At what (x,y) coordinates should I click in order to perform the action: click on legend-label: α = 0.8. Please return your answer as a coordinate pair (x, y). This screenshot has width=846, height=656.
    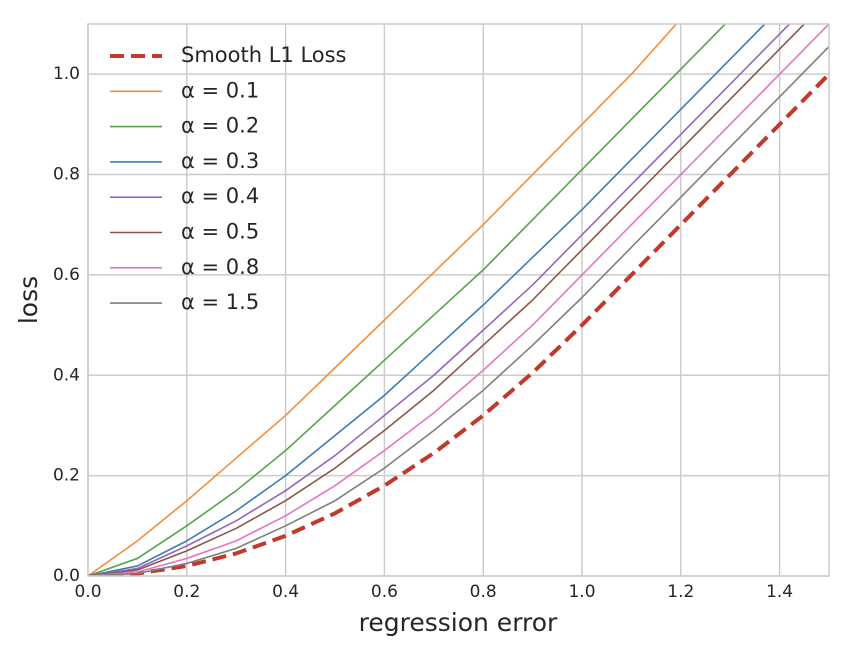
    Looking at the image, I should click on (220, 267).